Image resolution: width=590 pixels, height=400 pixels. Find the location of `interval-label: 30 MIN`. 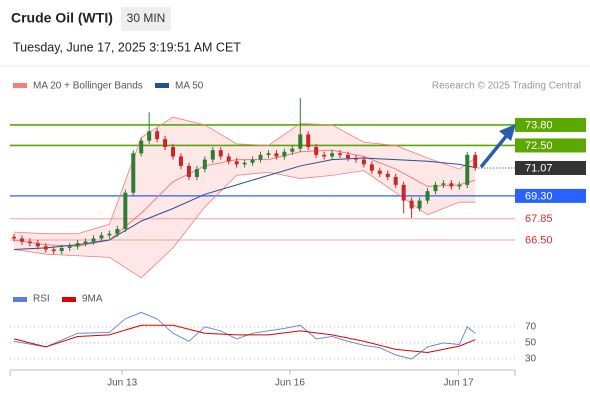

interval-label: 30 MIN is located at coordinates (146, 18).